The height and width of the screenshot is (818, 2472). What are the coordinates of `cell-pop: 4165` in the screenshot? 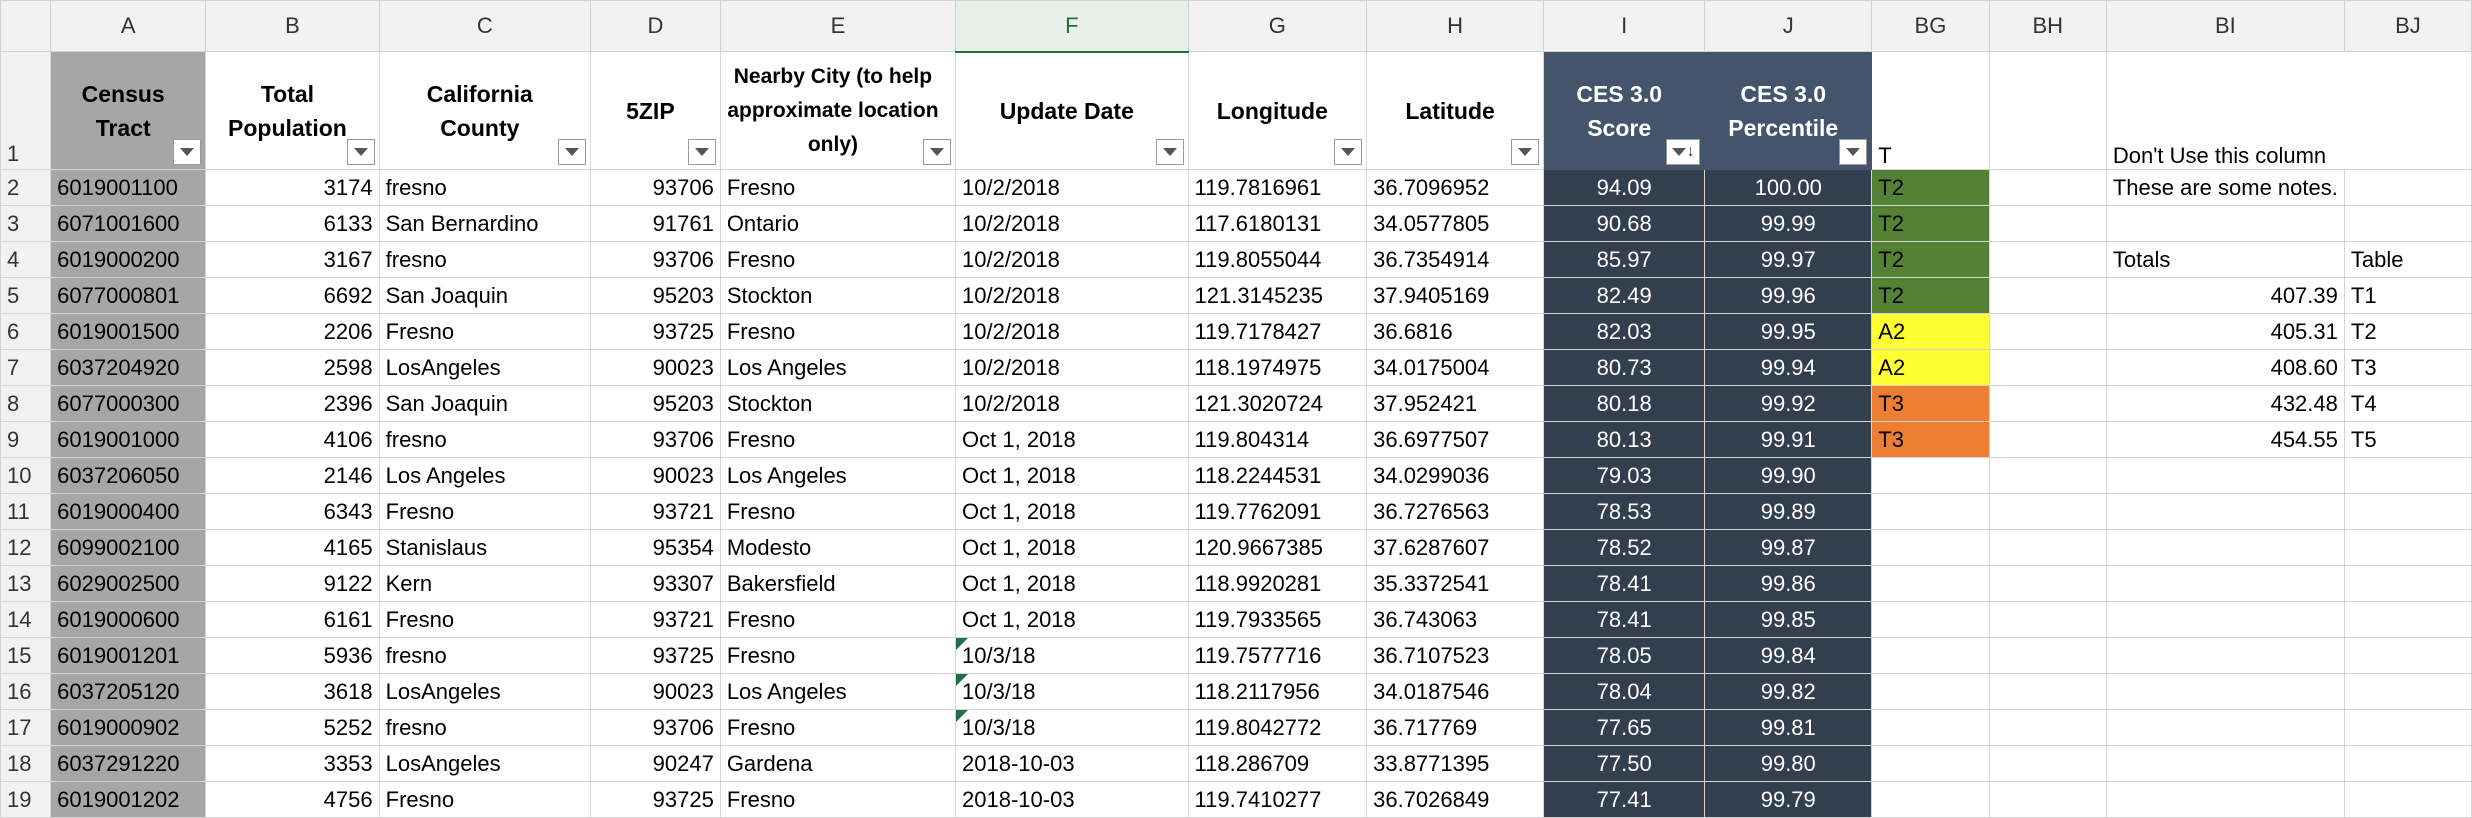 It's located at (292, 547).